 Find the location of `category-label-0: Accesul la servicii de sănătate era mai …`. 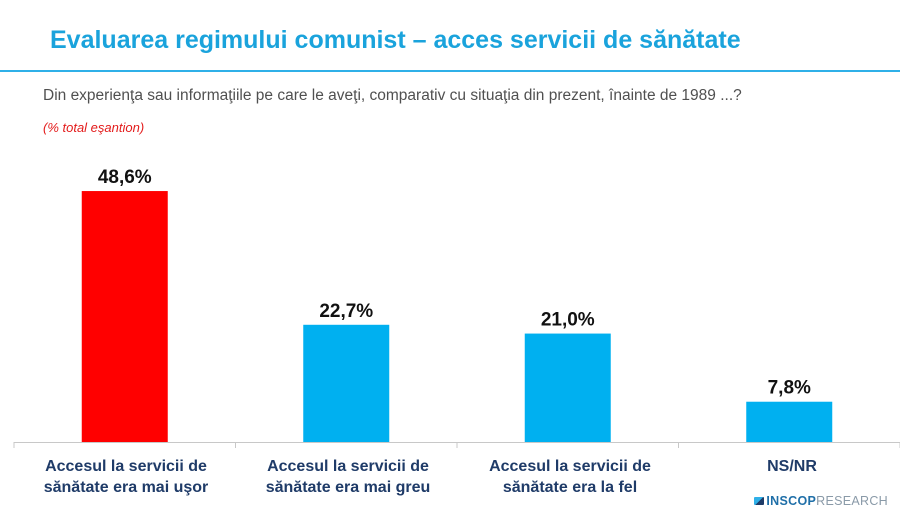

category-label-0: Accesul la servicii de sănătate era mai … is located at coordinates (126, 477).